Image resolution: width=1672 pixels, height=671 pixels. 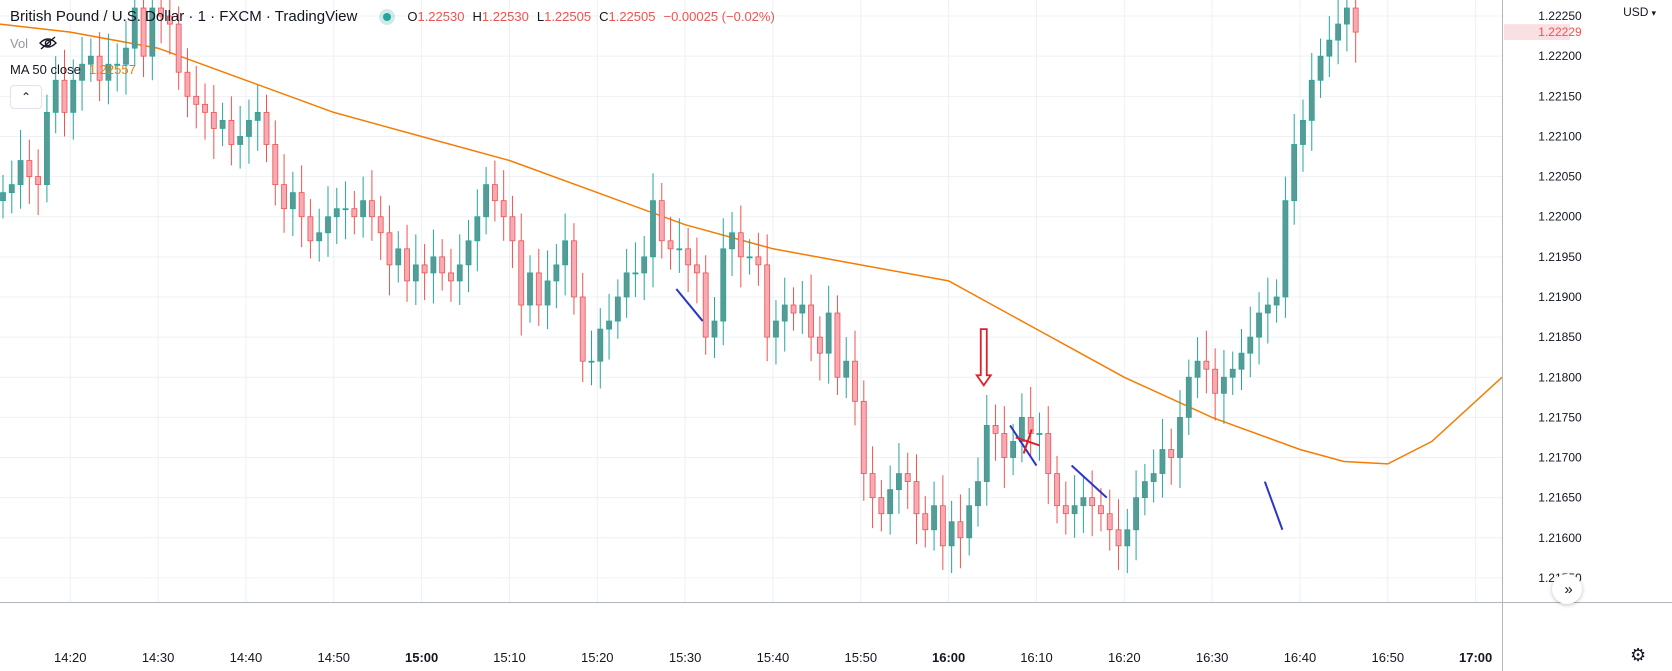 What do you see at coordinates (1560, 337) in the screenshot?
I see `y-tick-label: 1.21850` at bounding box center [1560, 337].